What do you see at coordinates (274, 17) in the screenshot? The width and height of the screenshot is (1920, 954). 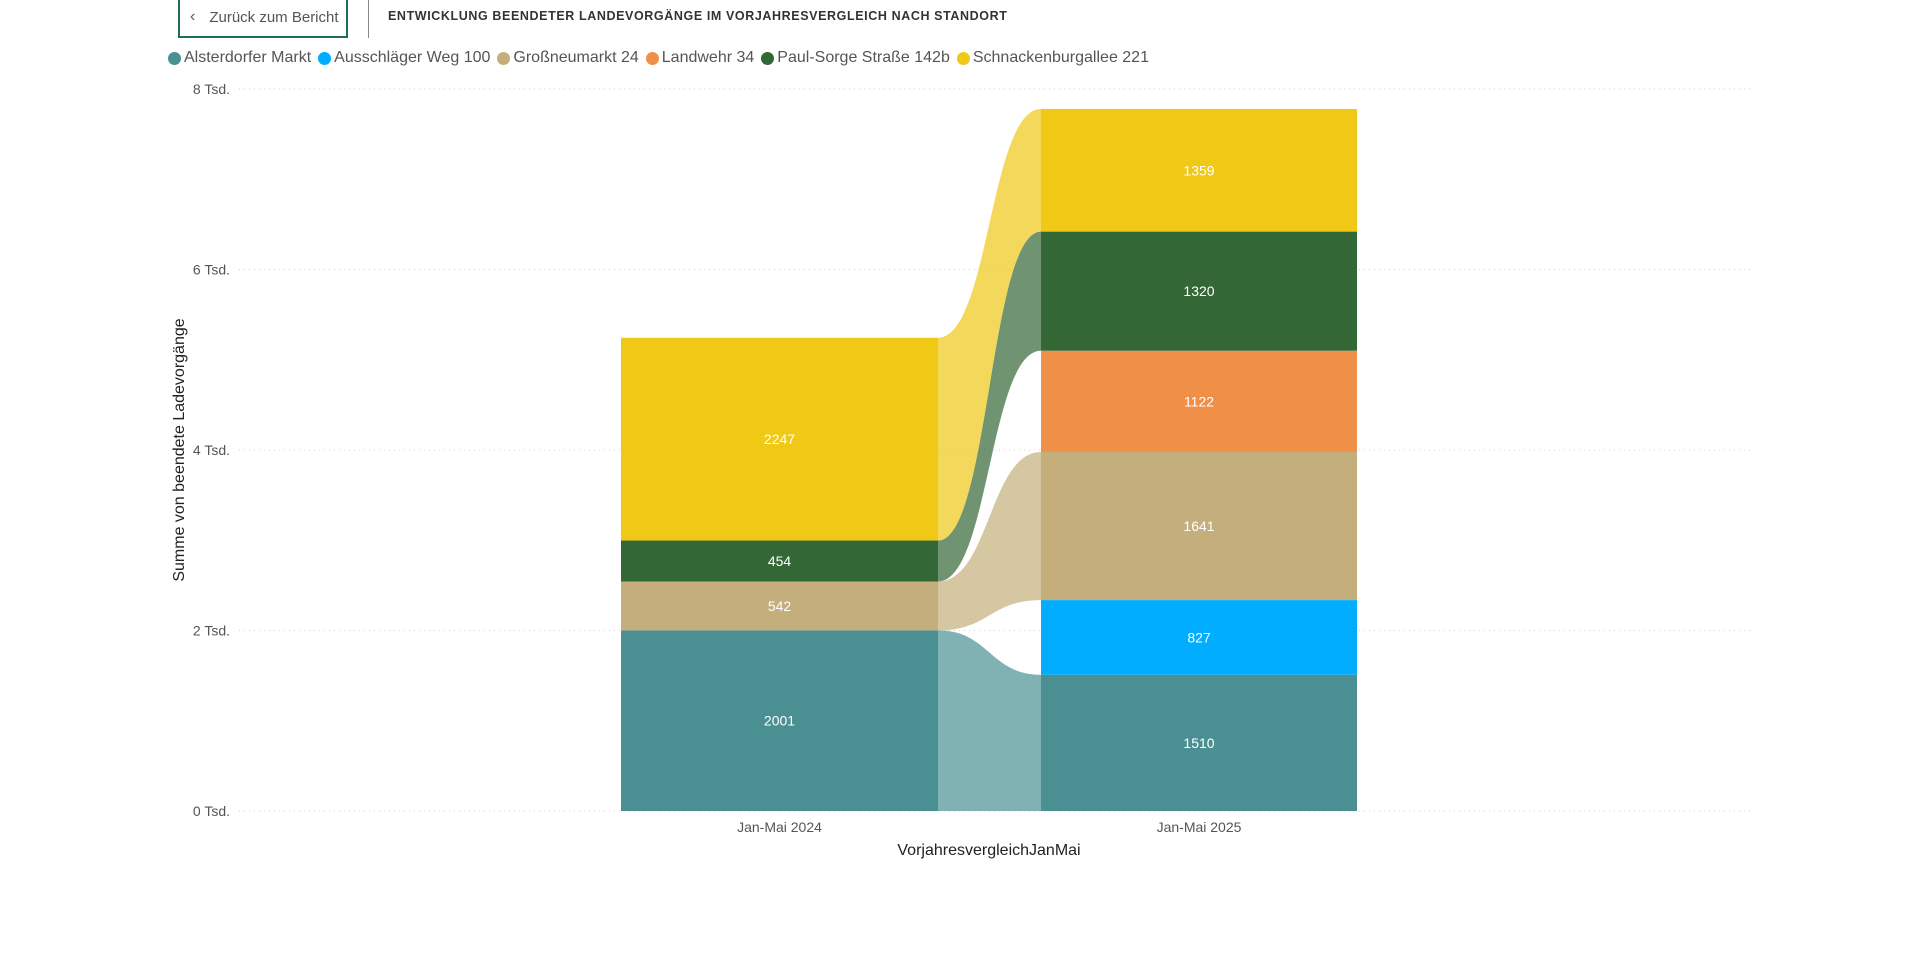 I see `back-button-label: Zurück zum Bericht` at bounding box center [274, 17].